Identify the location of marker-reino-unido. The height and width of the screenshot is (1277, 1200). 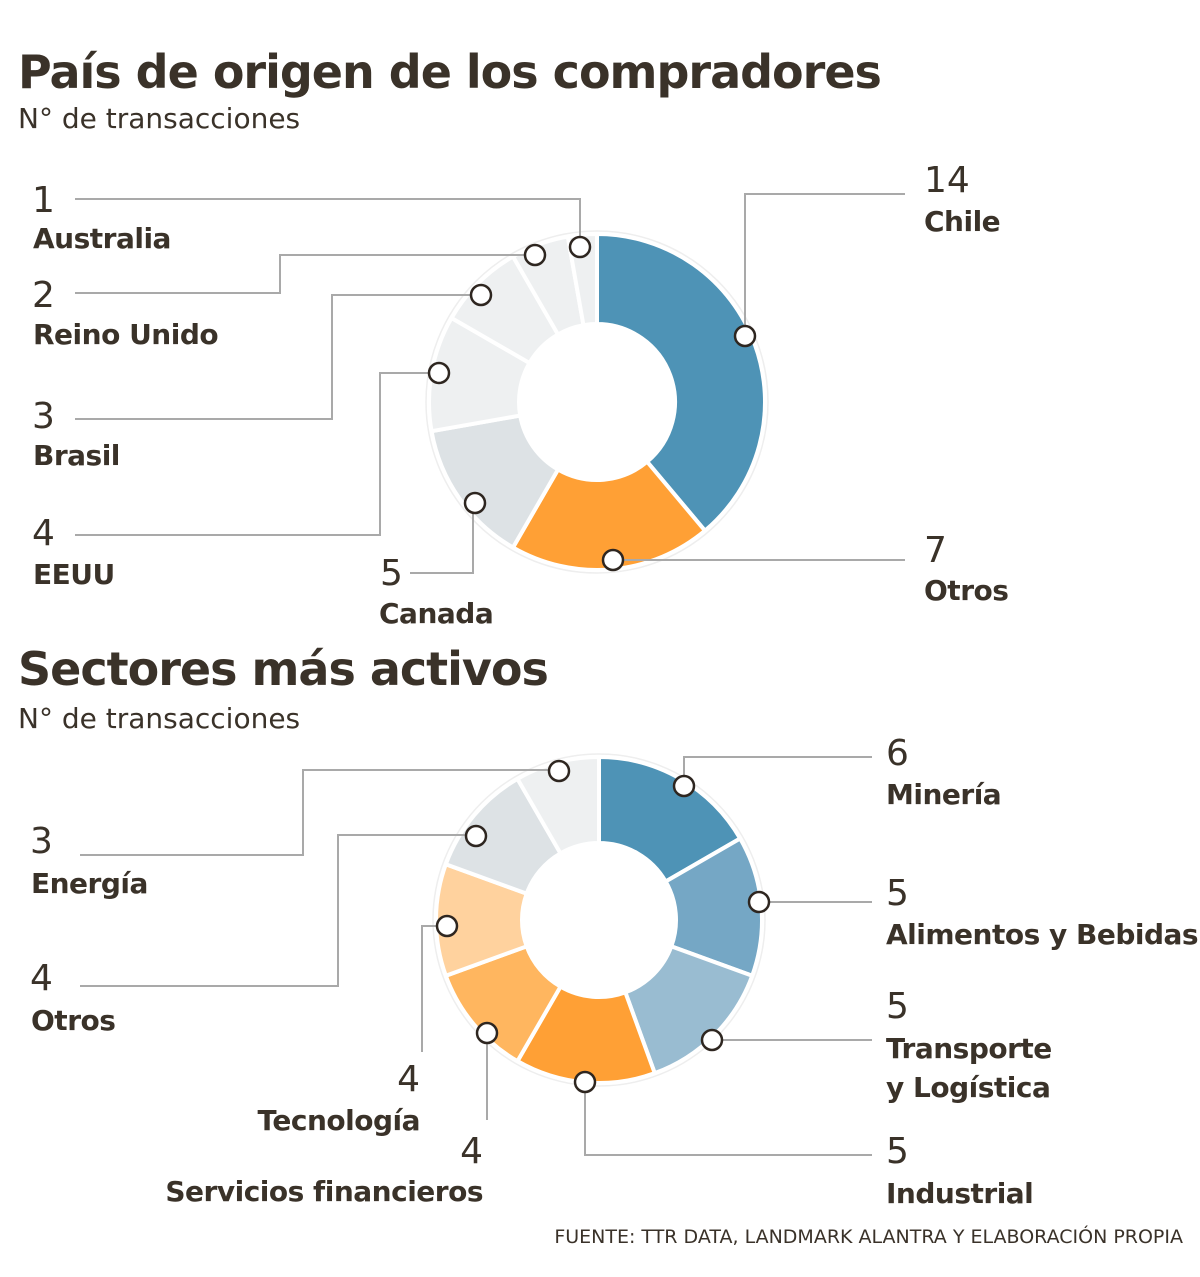
(535, 255).